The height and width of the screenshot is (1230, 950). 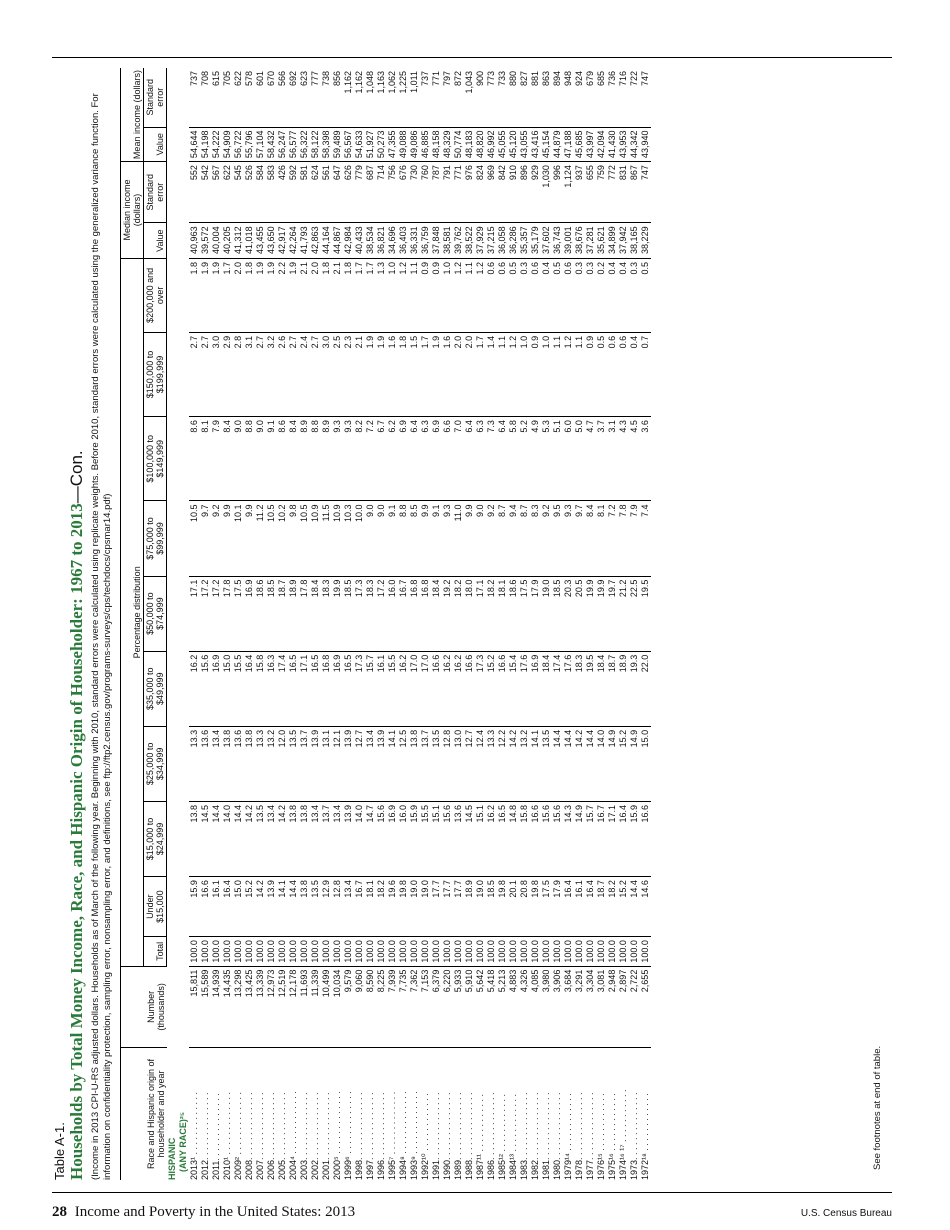 I want to click on cell-year: 1999⁶ . . . . . . . . . . . . ., so click(x=348, y=1135).